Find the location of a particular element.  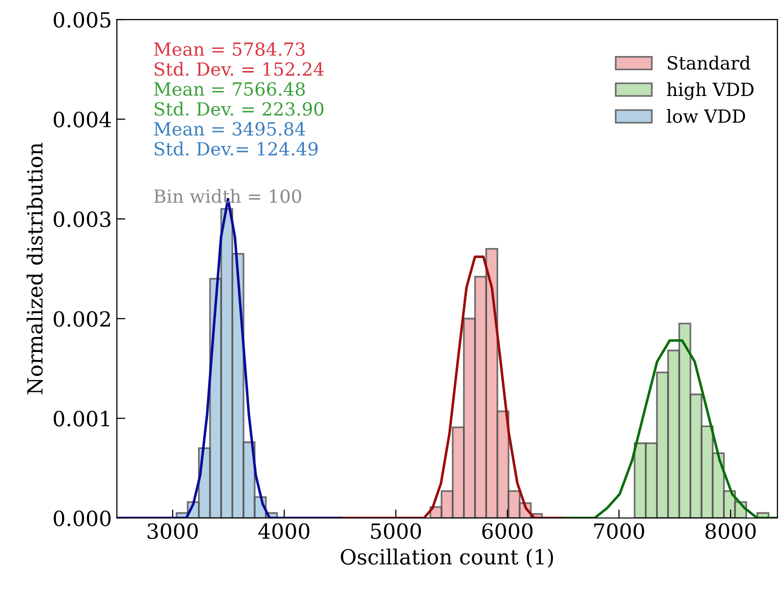

y-tick-label: 0.002 is located at coordinates (82, 319).